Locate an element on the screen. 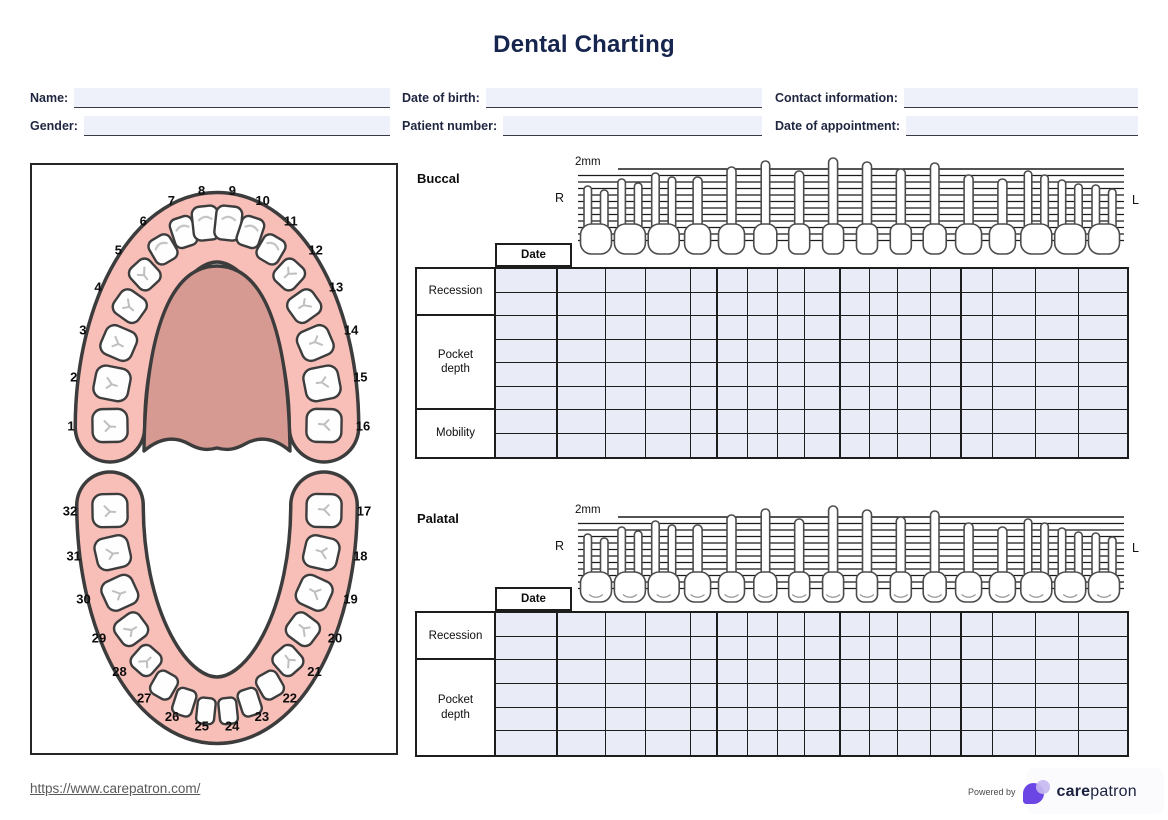 The width and height of the screenshot is (1168, 820). palatal-cell-r6-c15 is located at coordinates (1014, 743).